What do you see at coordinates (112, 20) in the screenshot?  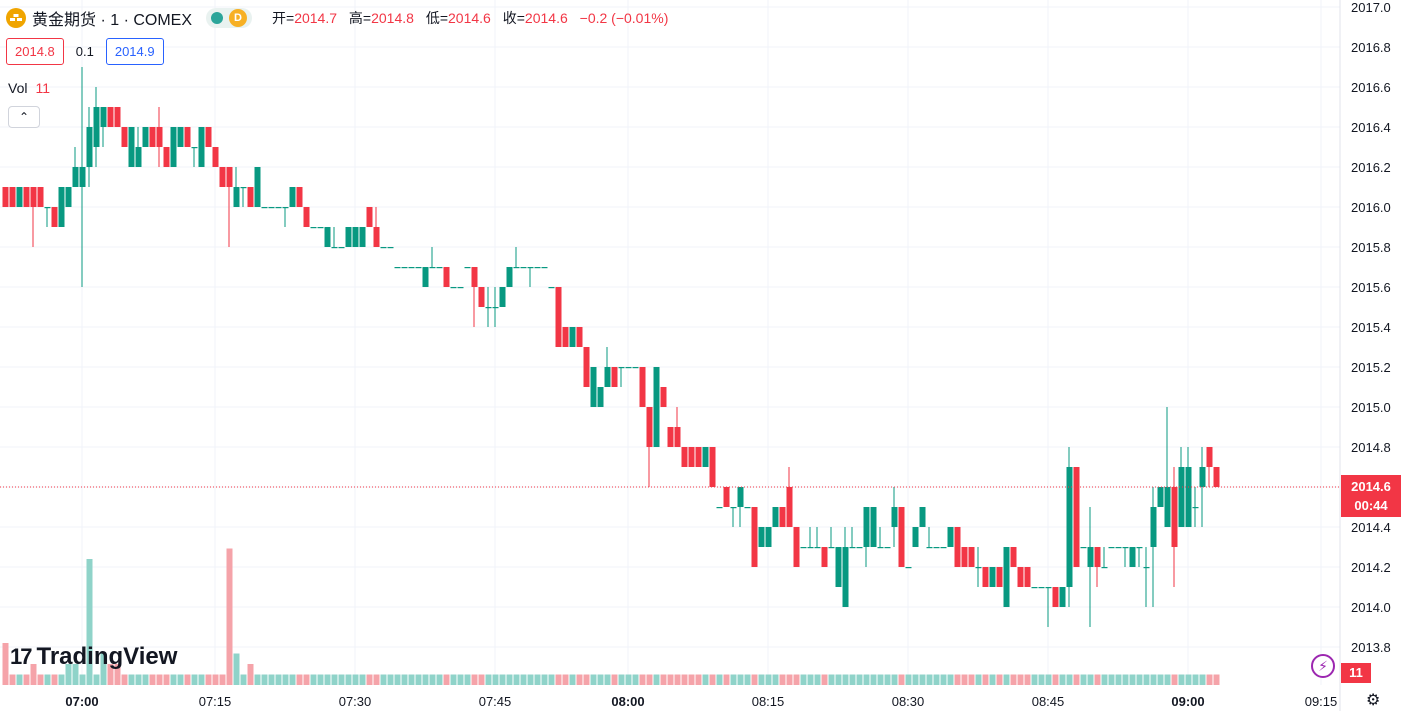 I see `symbol-title: 黄金期货 · 1 · COMEX` at bounding box center [112, 20].